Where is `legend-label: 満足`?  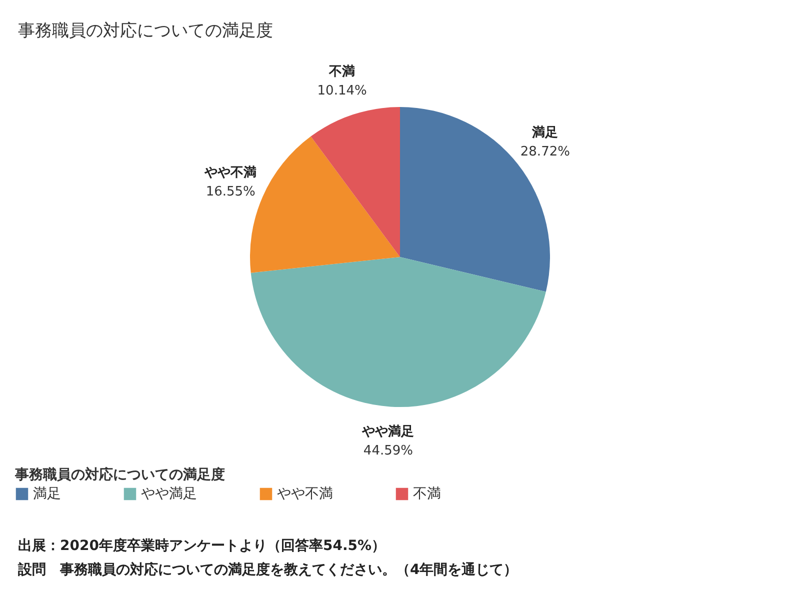 legend-label: 満足 is located at coordinates (47, 494).